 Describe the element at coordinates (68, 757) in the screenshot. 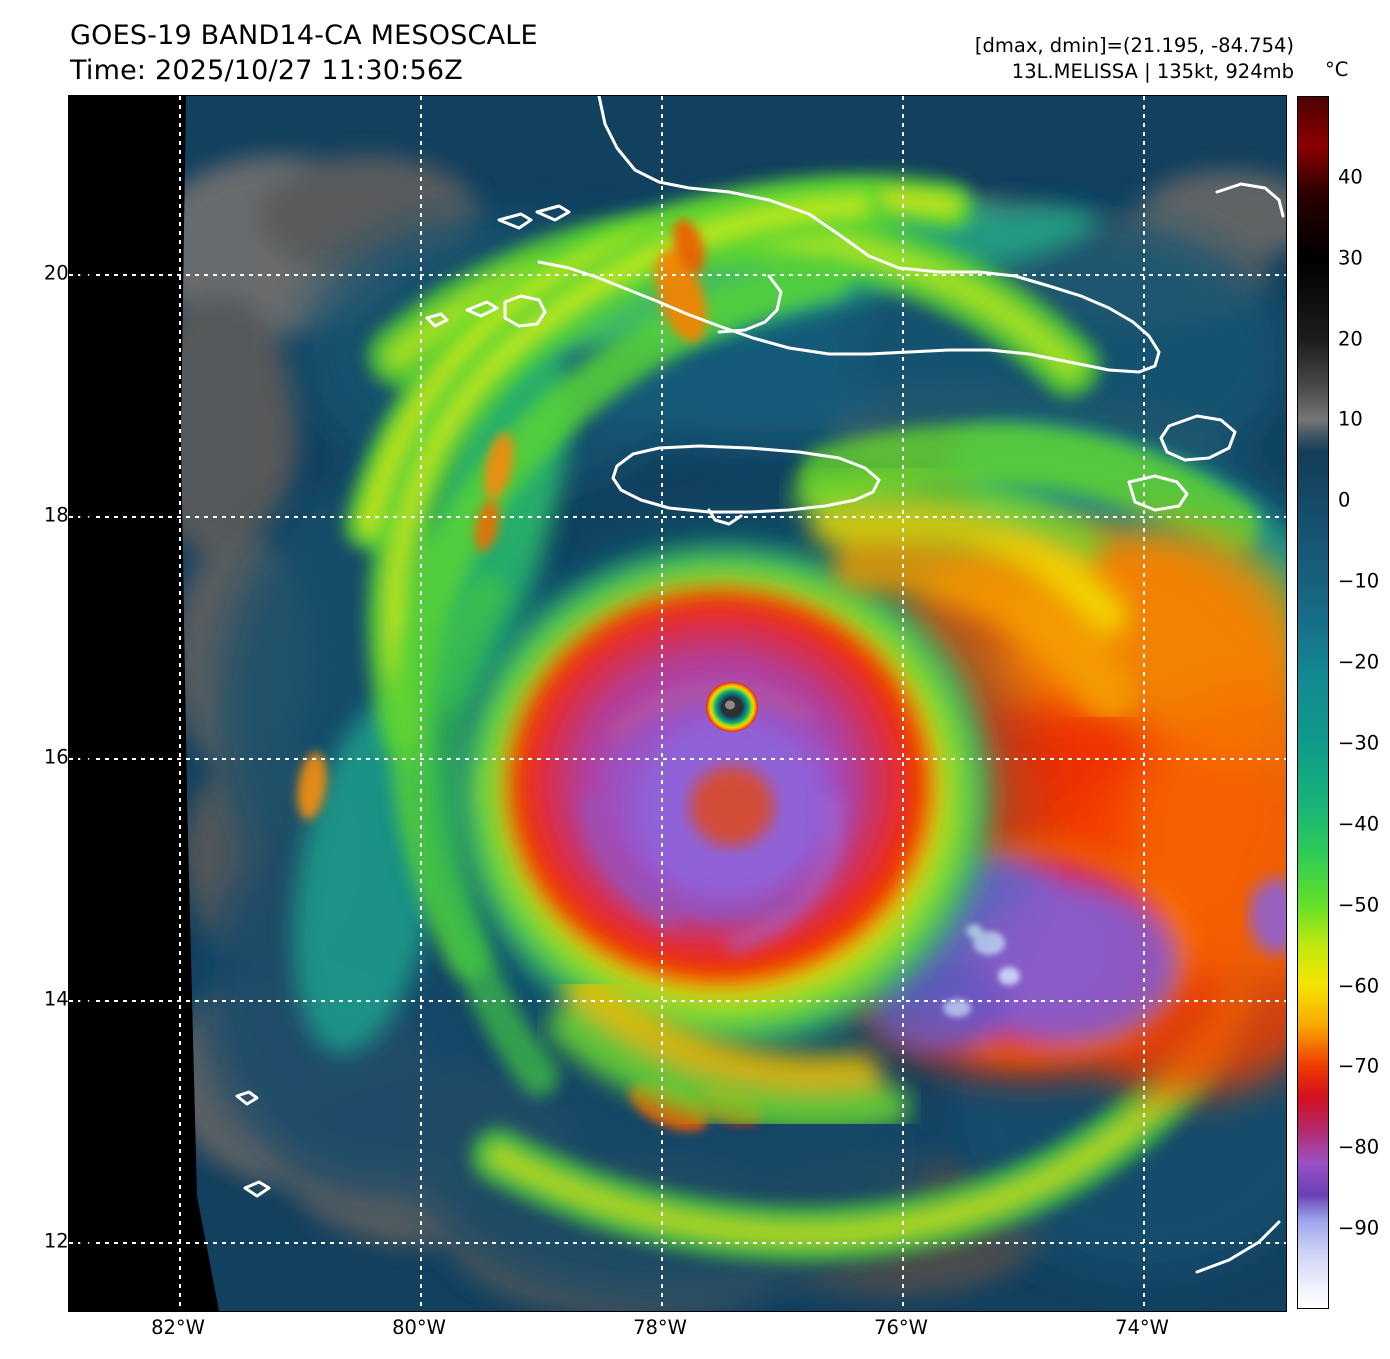

I see `y-tick-label: 16°N` at that location.